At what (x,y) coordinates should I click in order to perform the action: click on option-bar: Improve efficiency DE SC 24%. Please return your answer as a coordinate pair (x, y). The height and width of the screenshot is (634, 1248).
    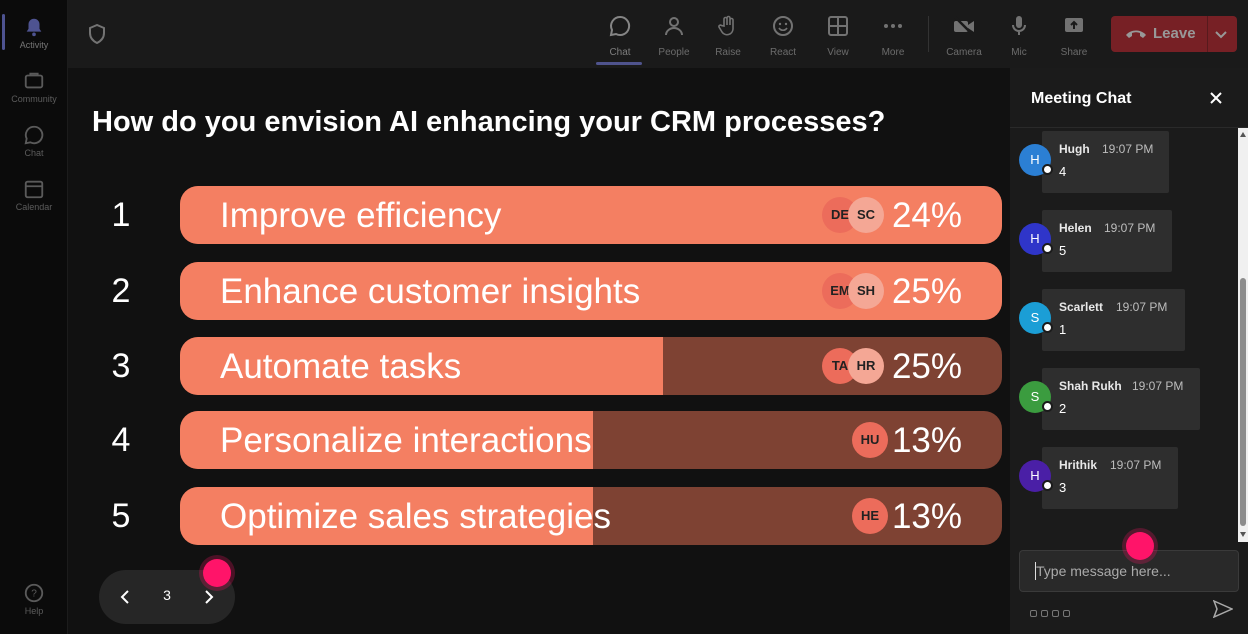
    Looking at the image, I should click on (591, 215).